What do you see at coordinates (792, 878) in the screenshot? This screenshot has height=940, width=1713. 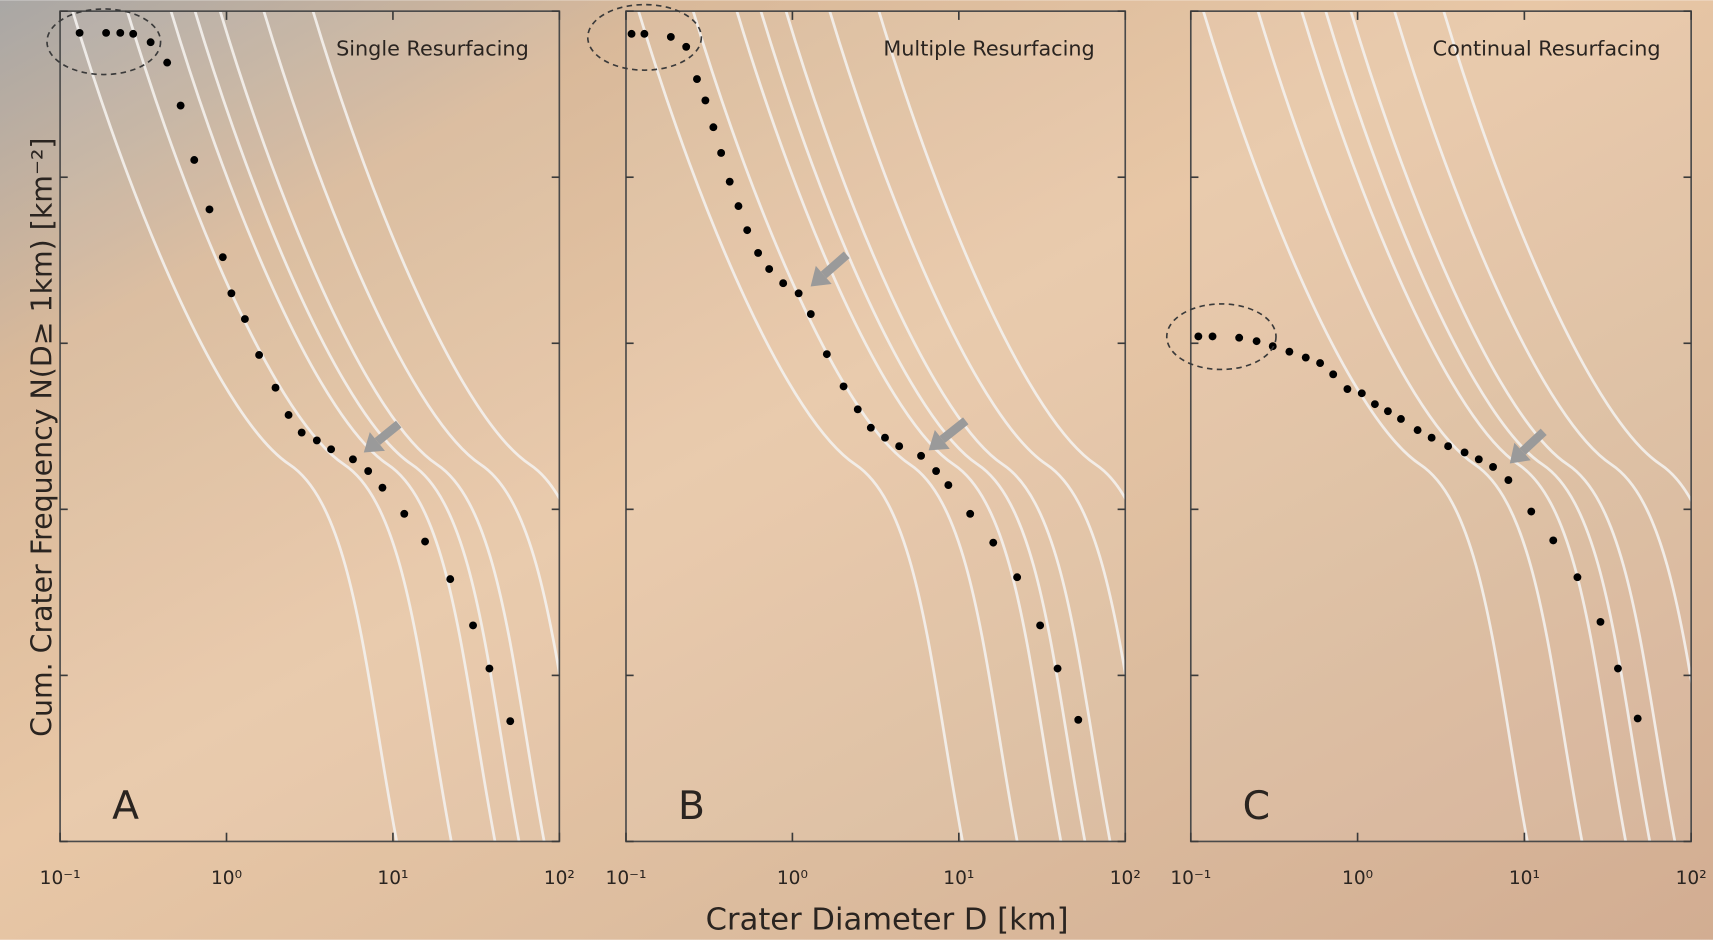 I see `x-tick-label: 10⁰` at bounding box center [792, 878].